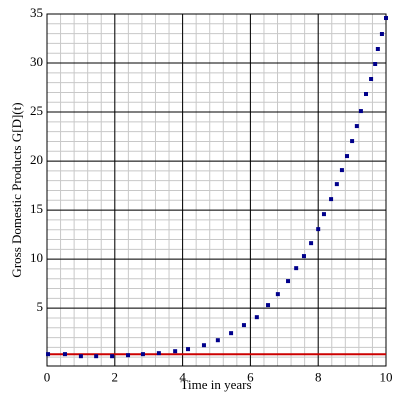  Describe the element at coordinates (36, 257) in the screenshot. I see `y-tick-label: 10` at that location.